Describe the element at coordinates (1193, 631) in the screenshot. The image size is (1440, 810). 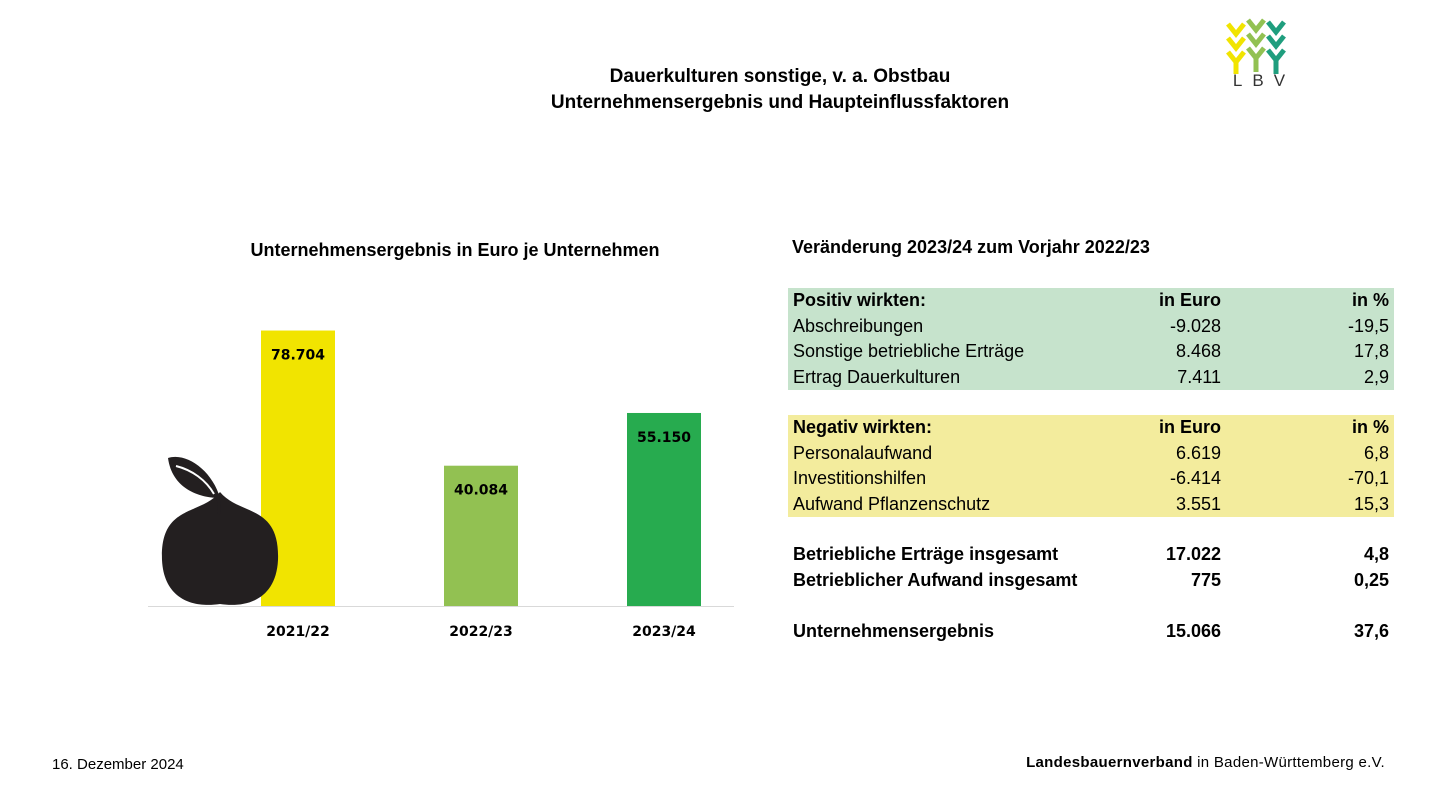
I see `result-euro: 15.066` at that location.